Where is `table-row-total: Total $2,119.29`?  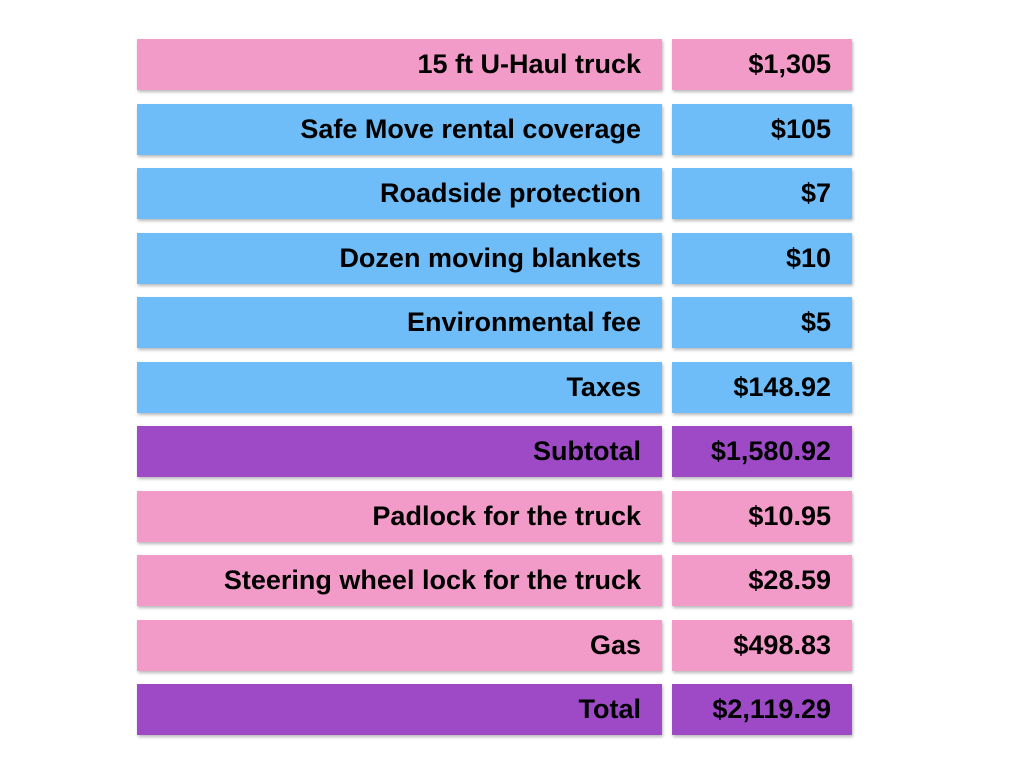 table-row-total: Total $2,119.29 is located at coordinates (495, 709).